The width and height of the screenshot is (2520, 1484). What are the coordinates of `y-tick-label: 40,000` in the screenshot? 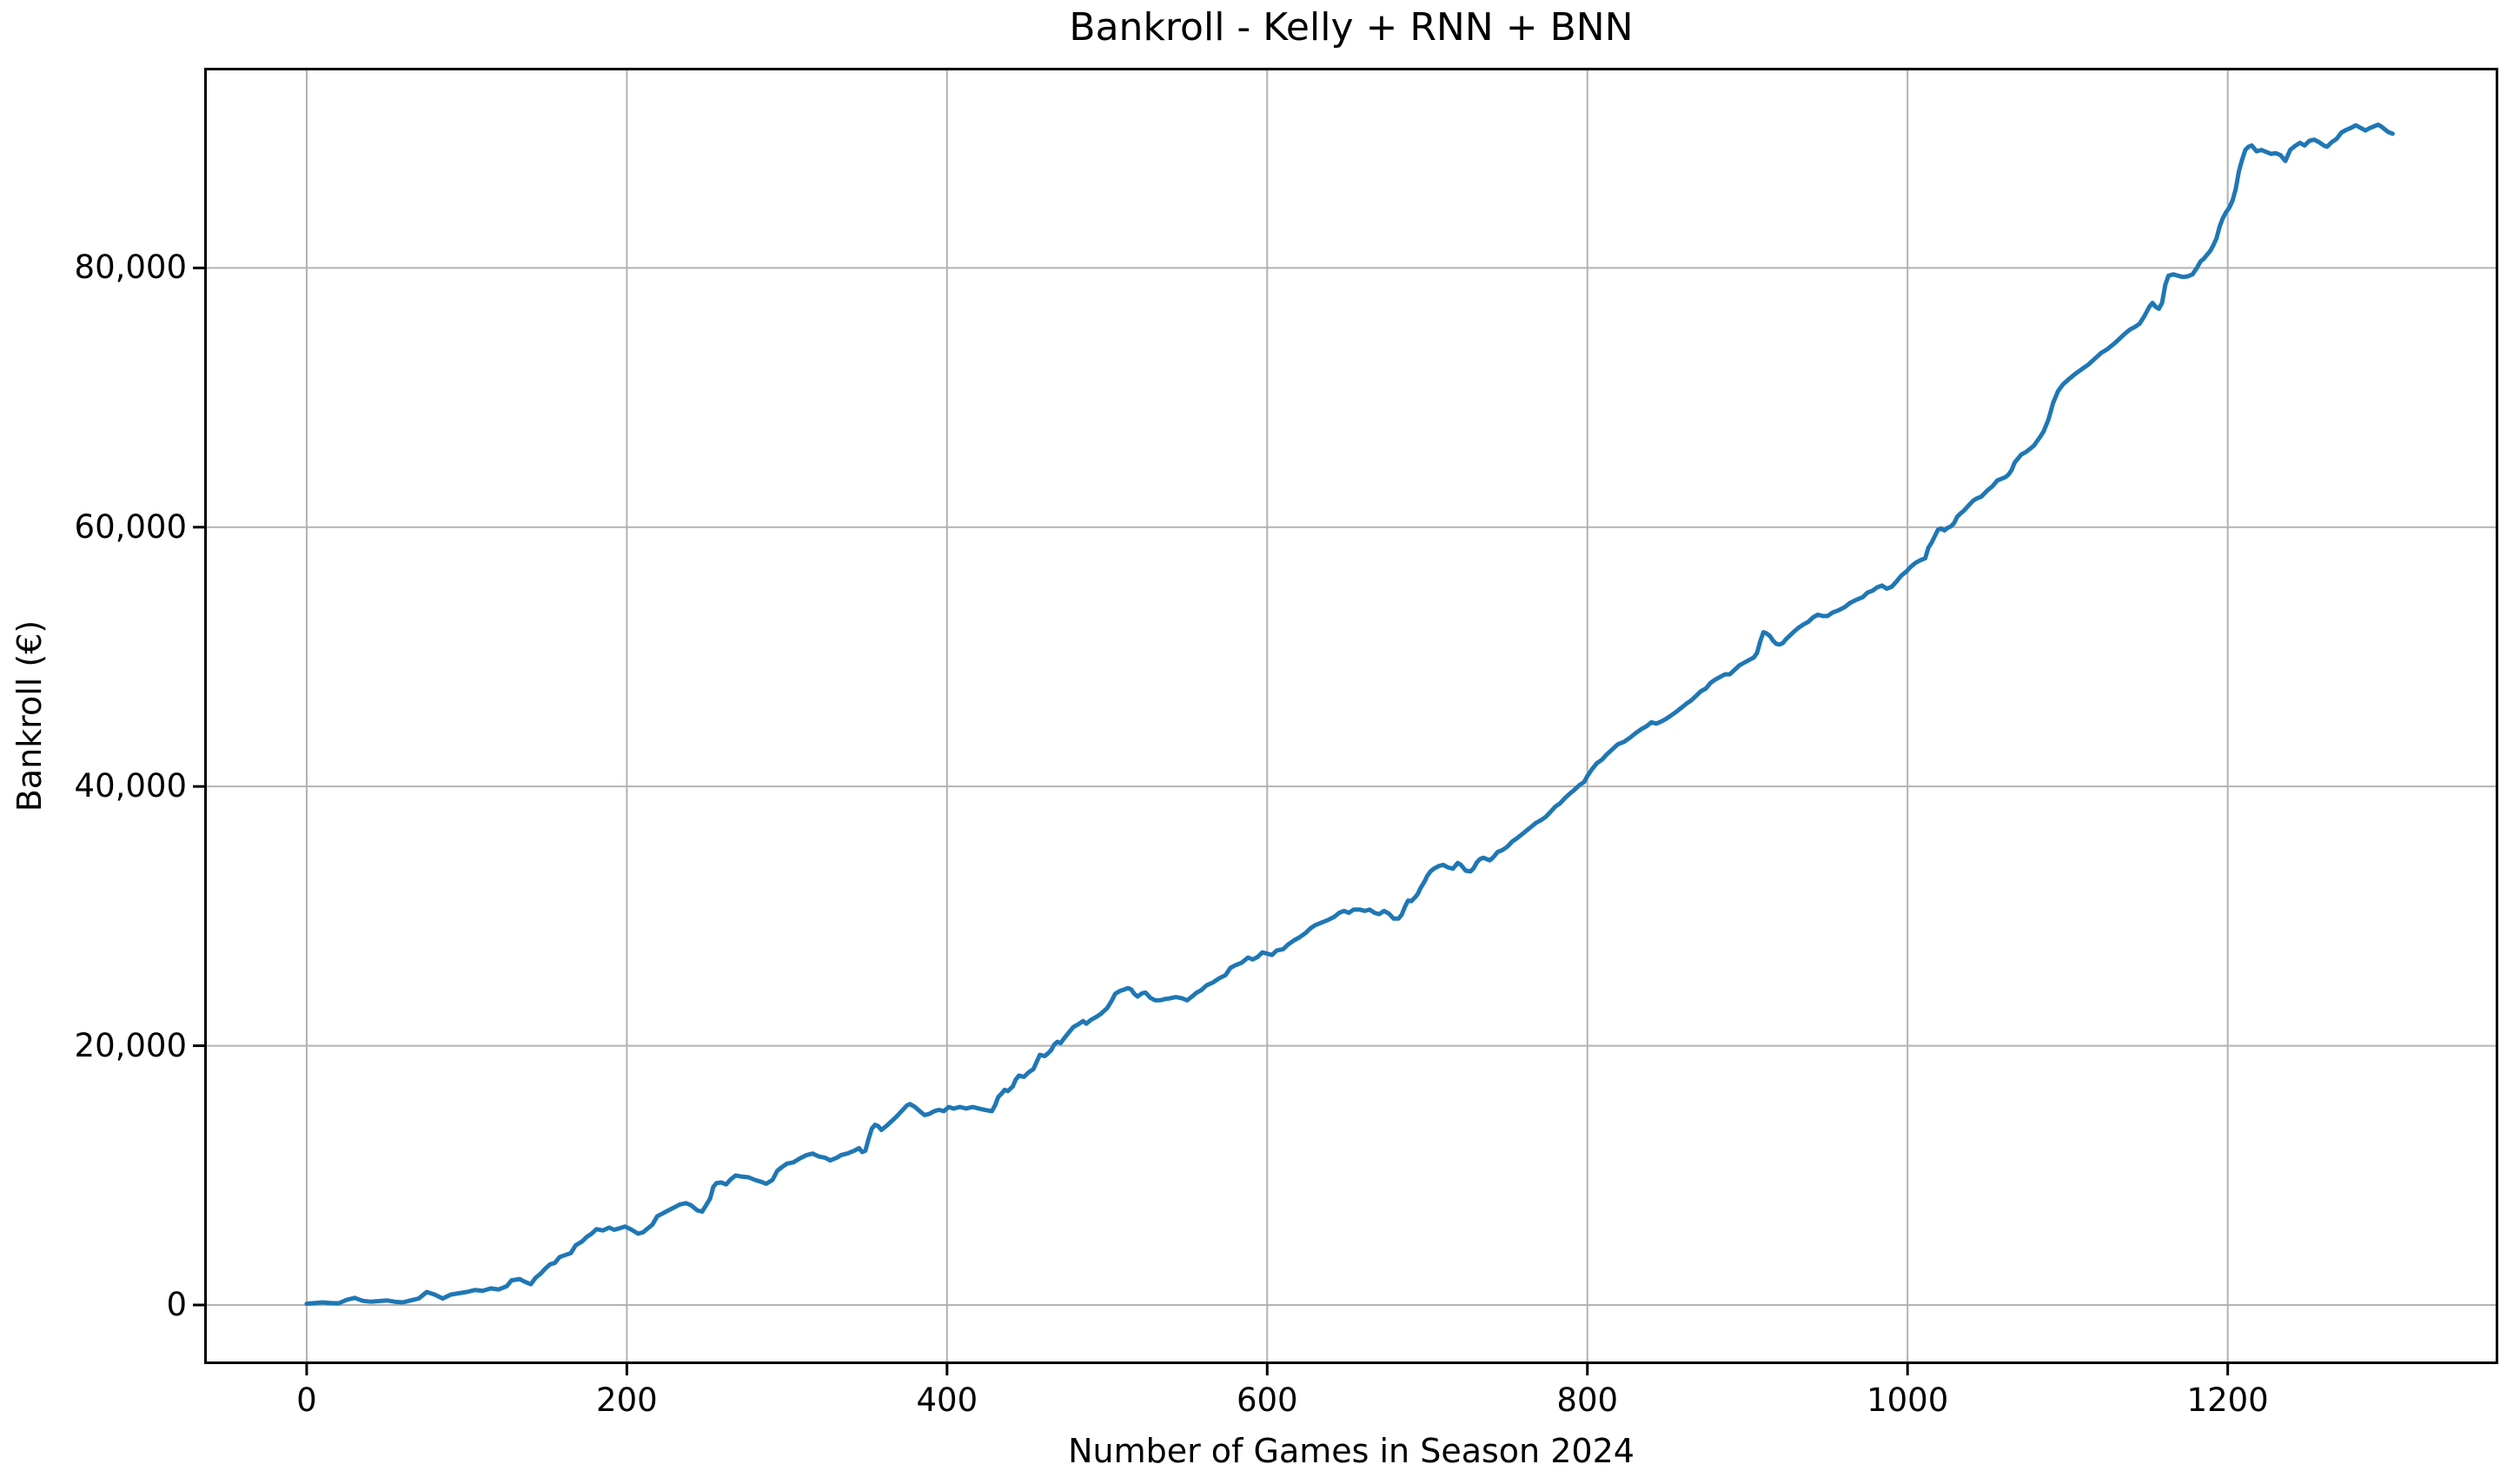 It's located at (130, 786).